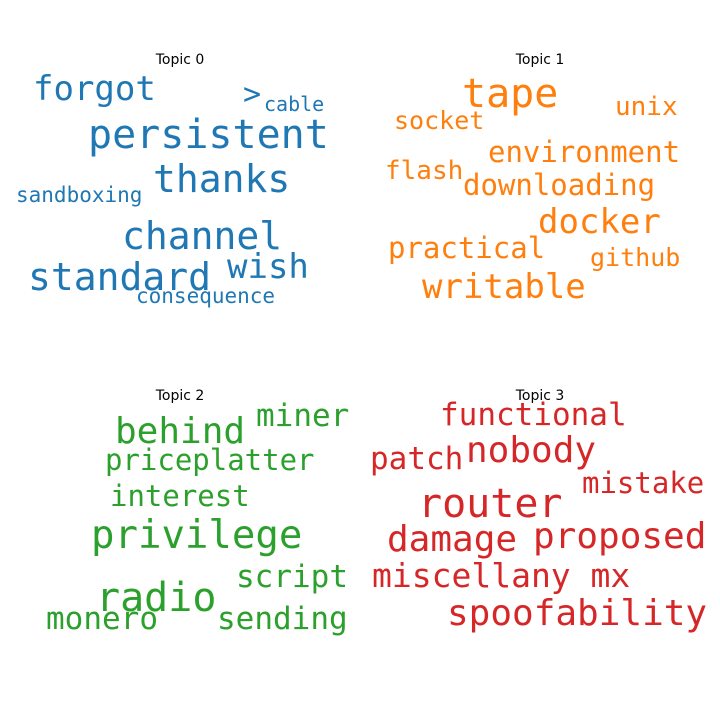 The height and width of the screenshot is (720, 720). What do you see at coordinates (417, 459) in the screenshot?
I see `word: patch` at bounding box center [417, 459].